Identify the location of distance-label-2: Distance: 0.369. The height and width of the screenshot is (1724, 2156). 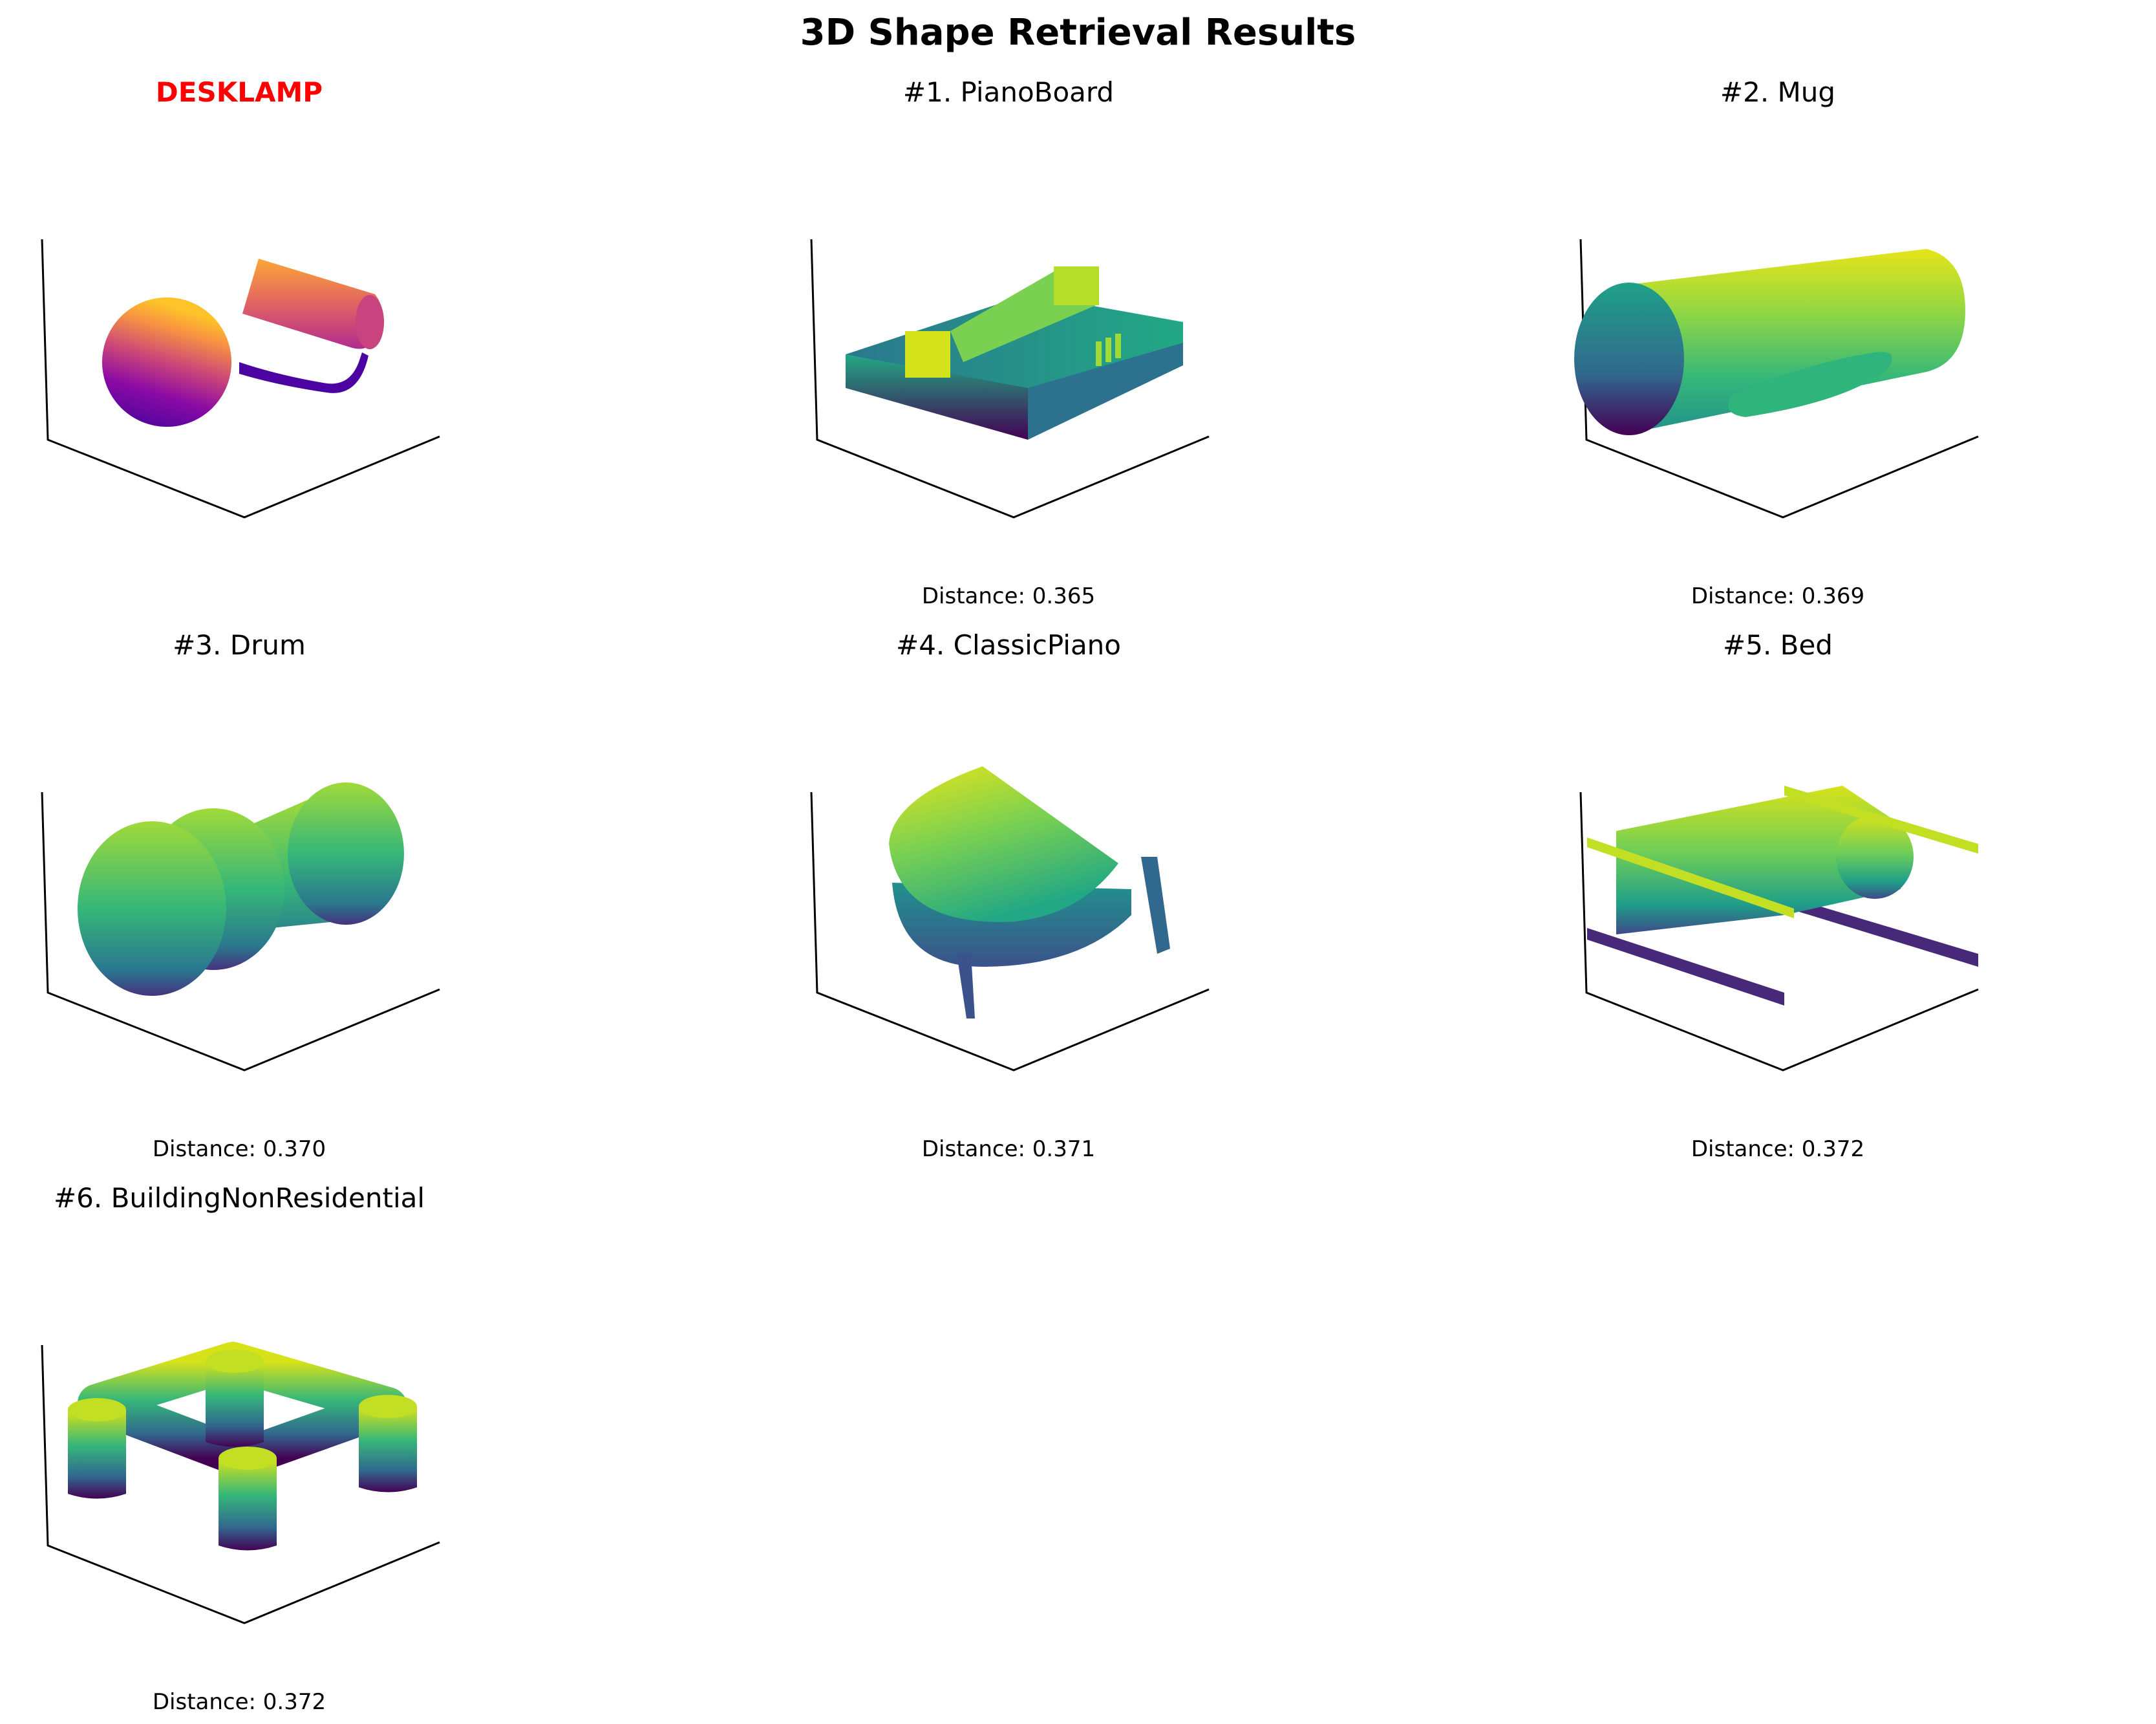
(1778, 596).